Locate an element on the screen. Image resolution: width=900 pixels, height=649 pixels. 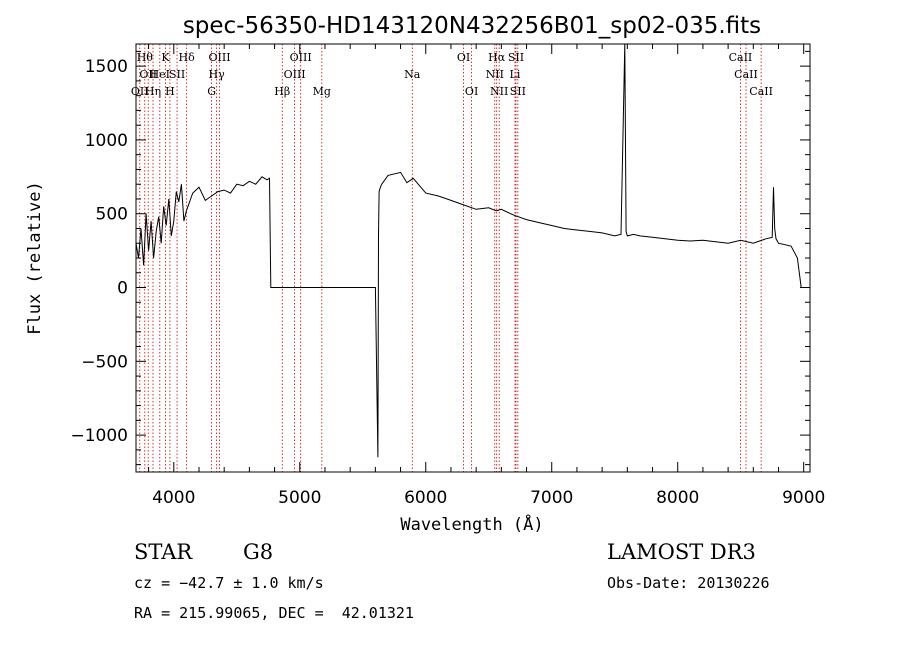
y-axis-label: Flux (relative) is located at coordinates (35, 258).